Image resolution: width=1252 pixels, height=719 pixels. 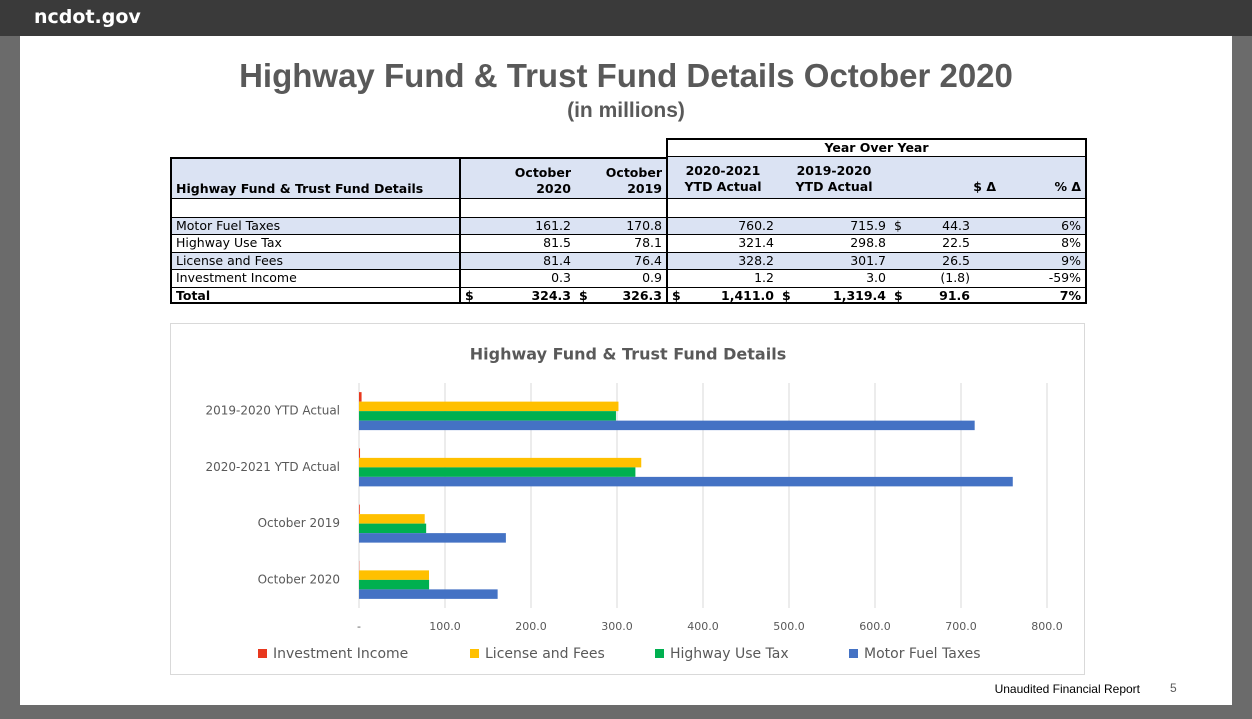 What do you see at coordinates (314, 295) in the screenshot?
I see `row-label: Total` at bounding box center [314, 295].